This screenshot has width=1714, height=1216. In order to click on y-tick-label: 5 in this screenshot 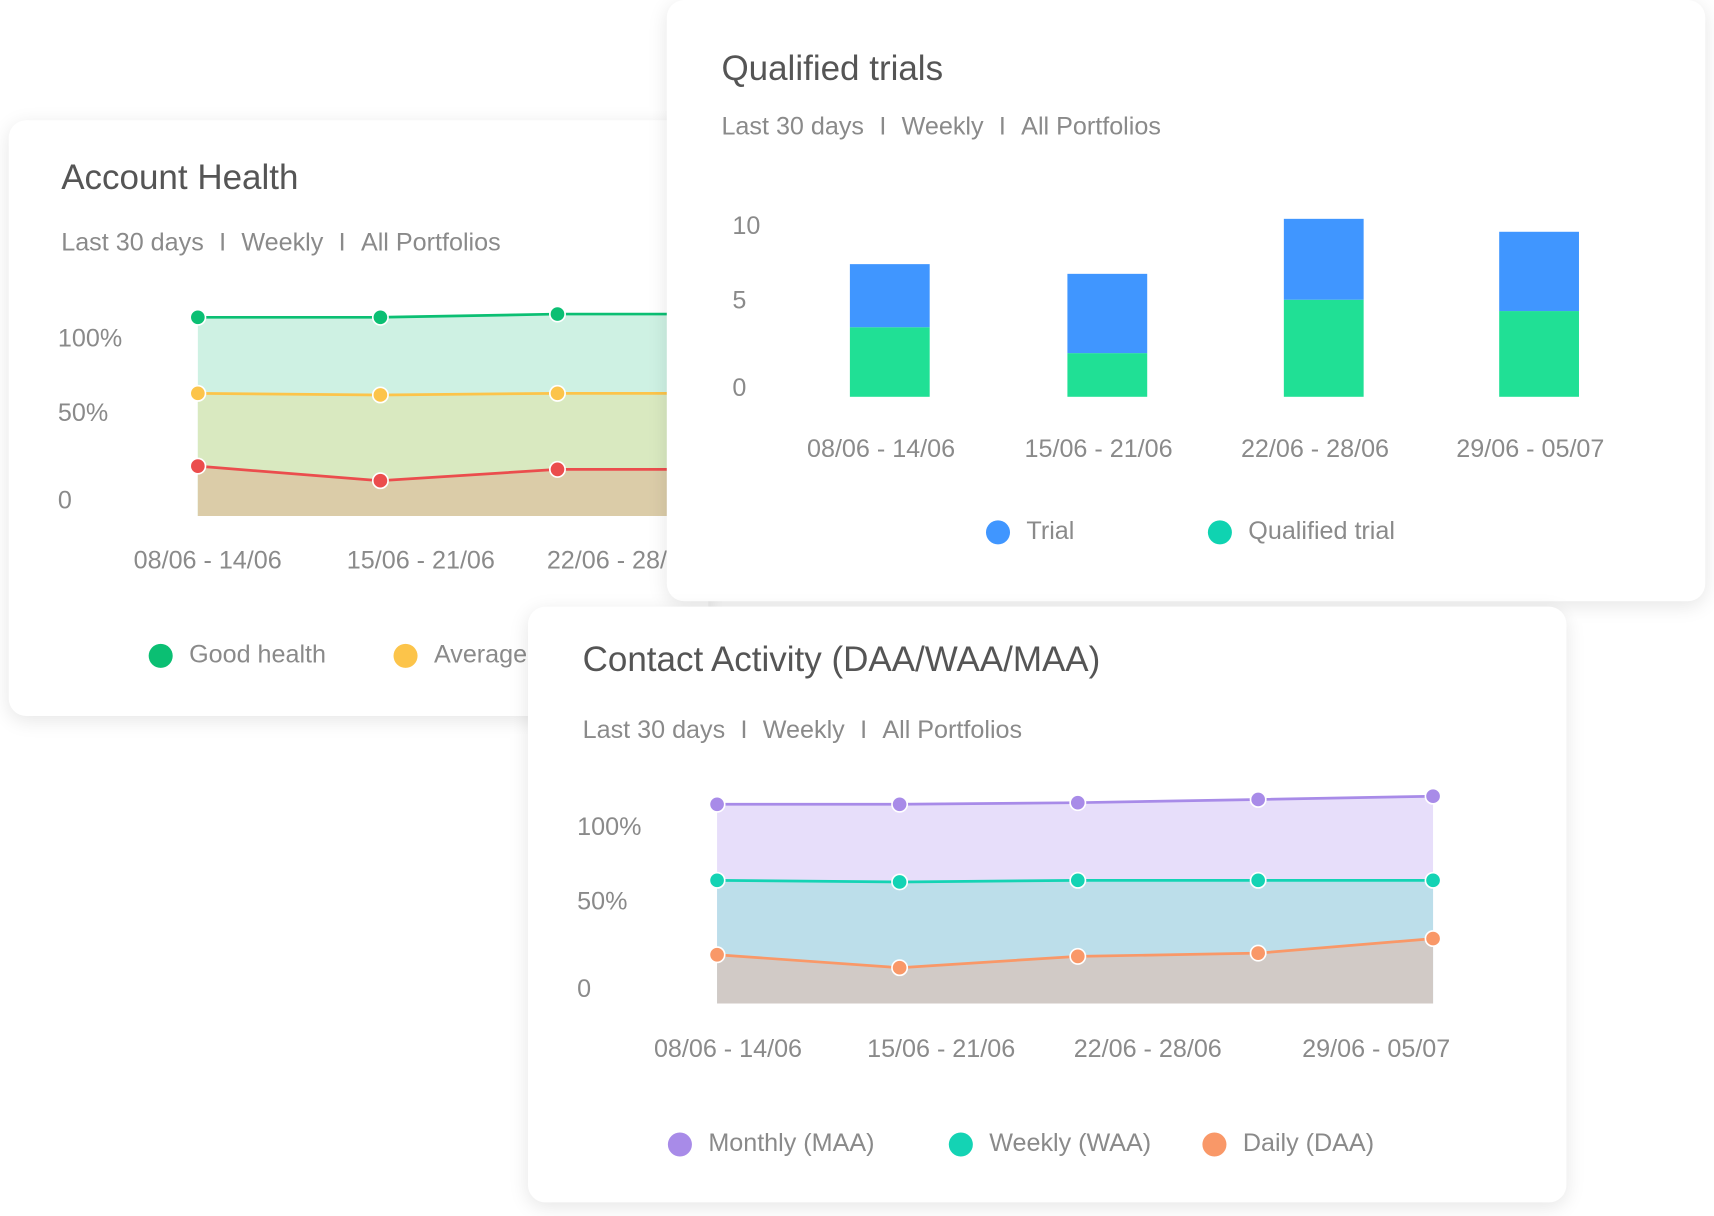, I will do `click(739, 300)`.